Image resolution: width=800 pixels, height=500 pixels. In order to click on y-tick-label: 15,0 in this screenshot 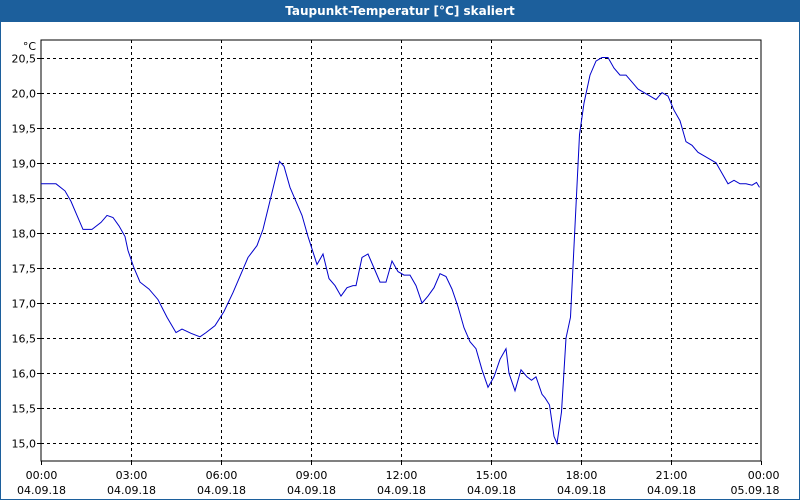, I will do `click(24, 444)`.